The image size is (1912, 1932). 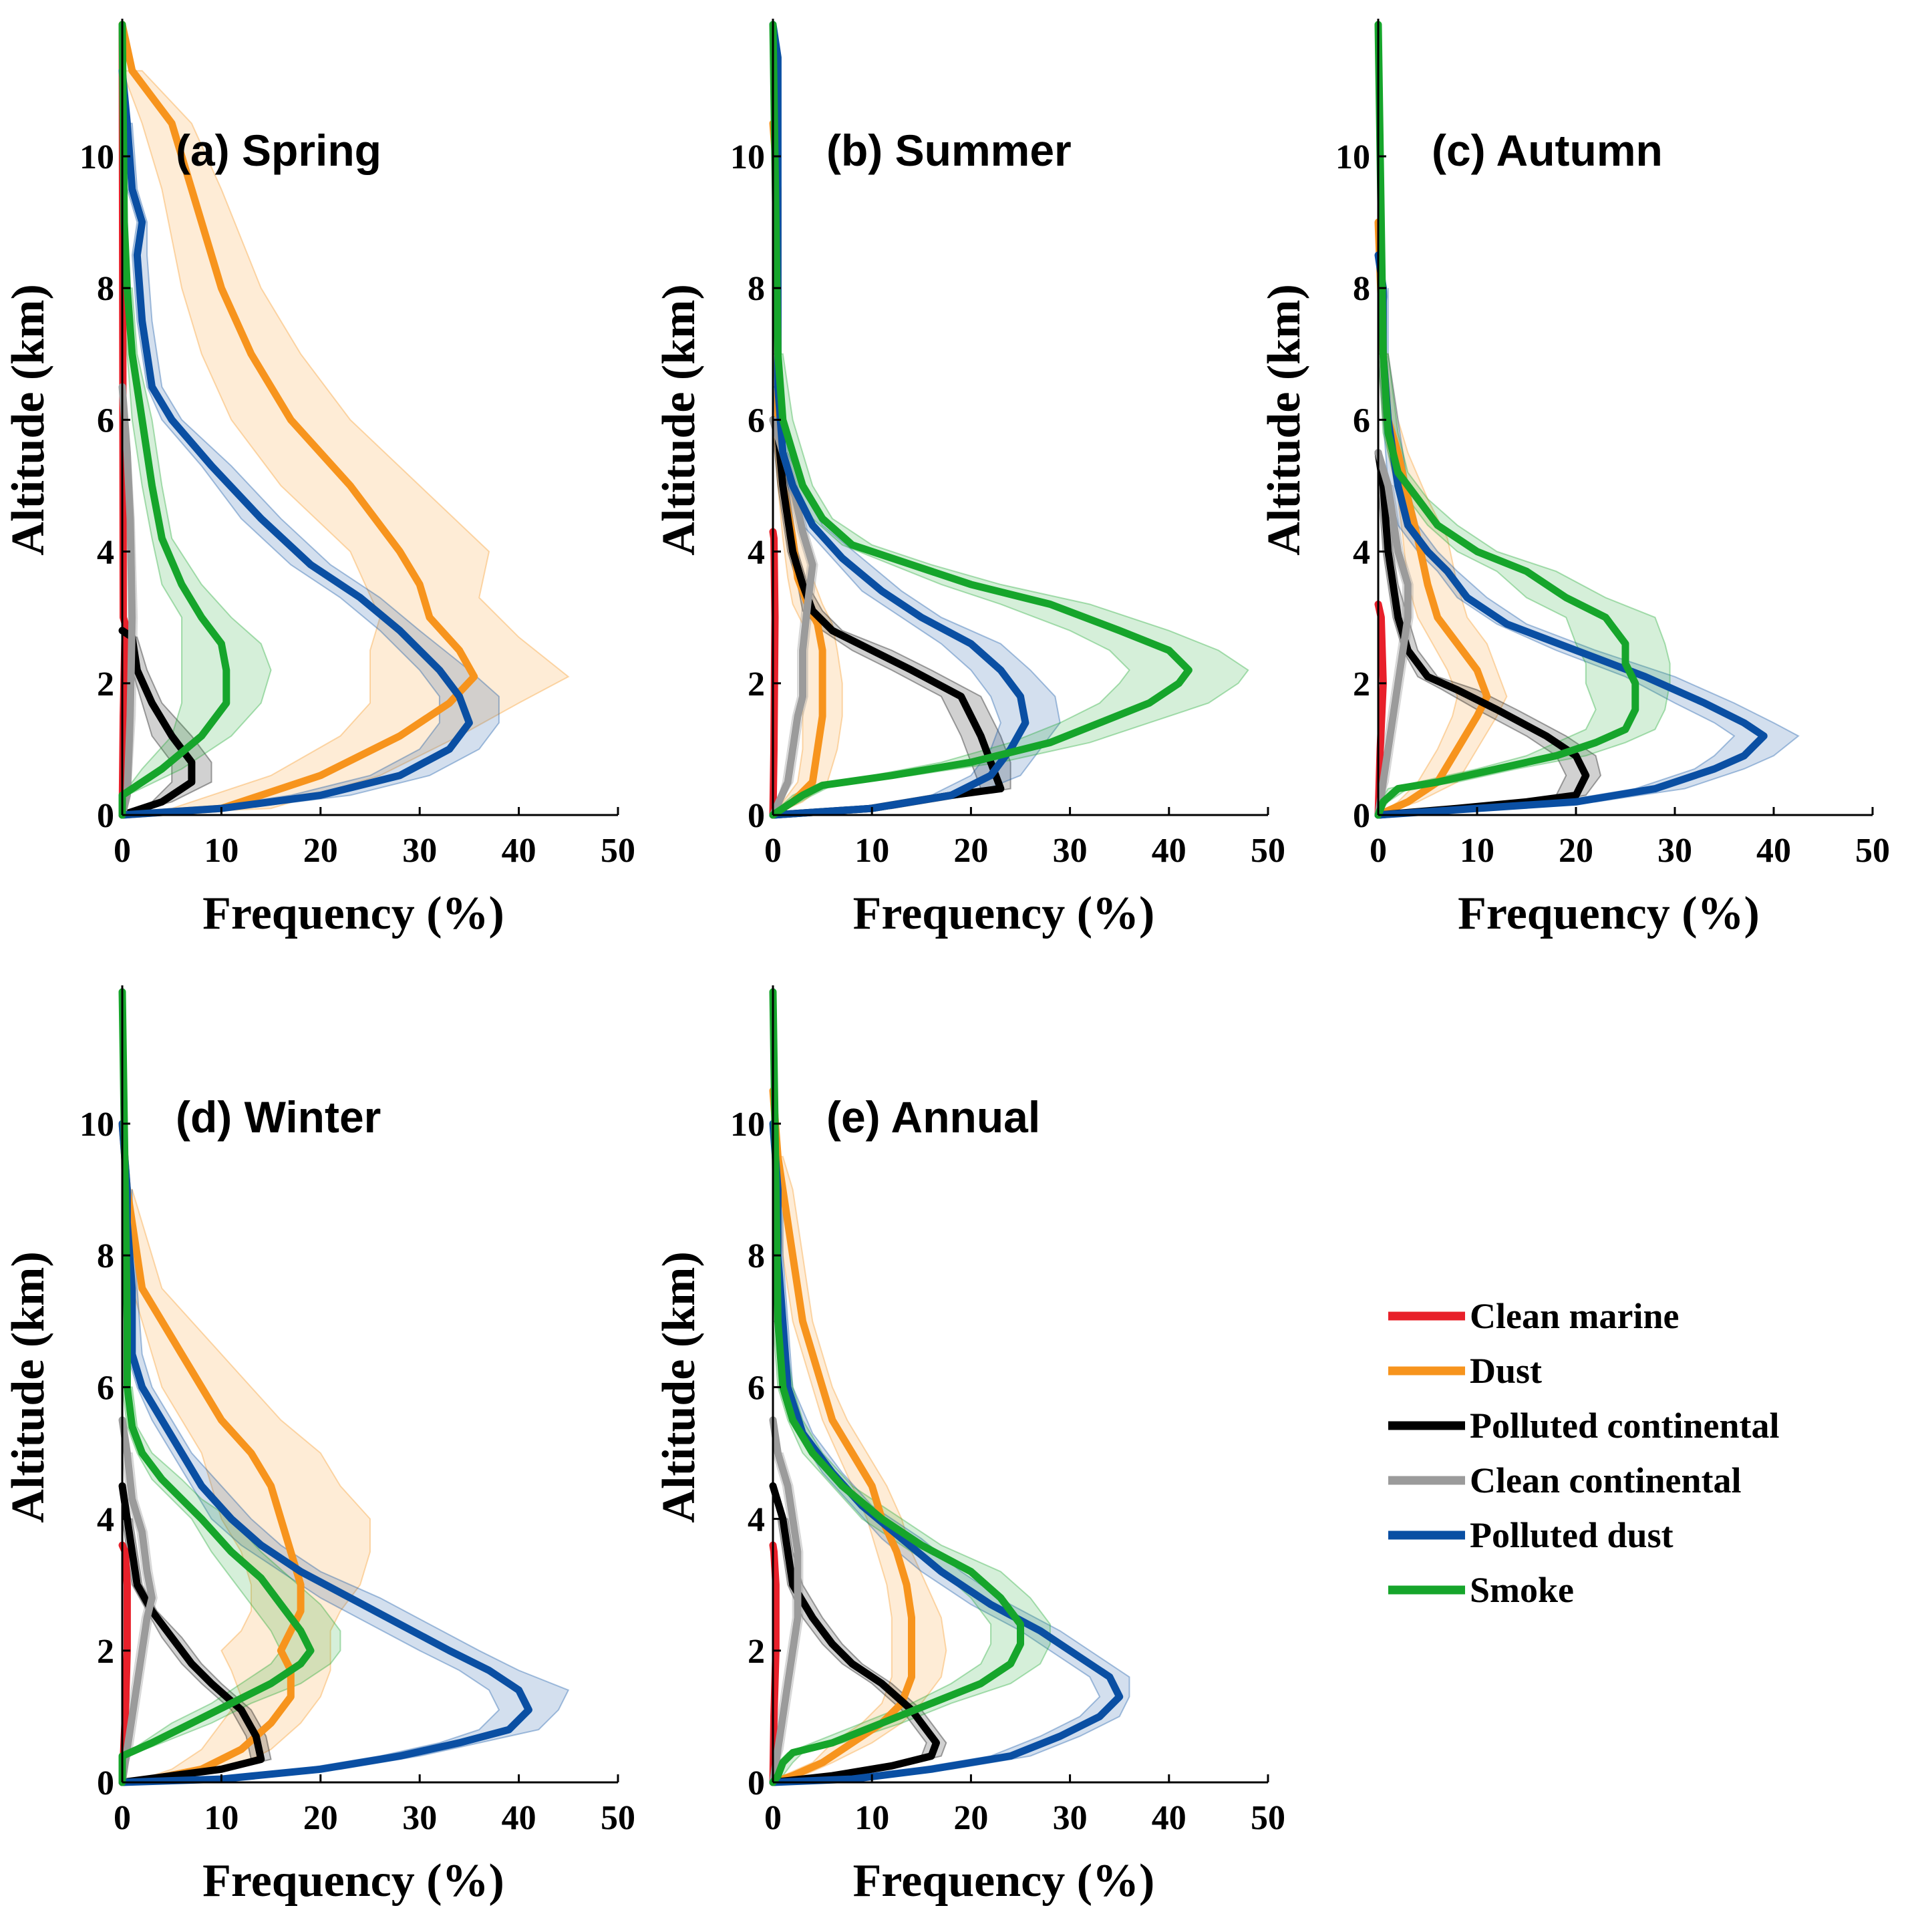 I want to click on legend-item-polluted-continental: Polluted continental, so click(x=1584, y=1426).